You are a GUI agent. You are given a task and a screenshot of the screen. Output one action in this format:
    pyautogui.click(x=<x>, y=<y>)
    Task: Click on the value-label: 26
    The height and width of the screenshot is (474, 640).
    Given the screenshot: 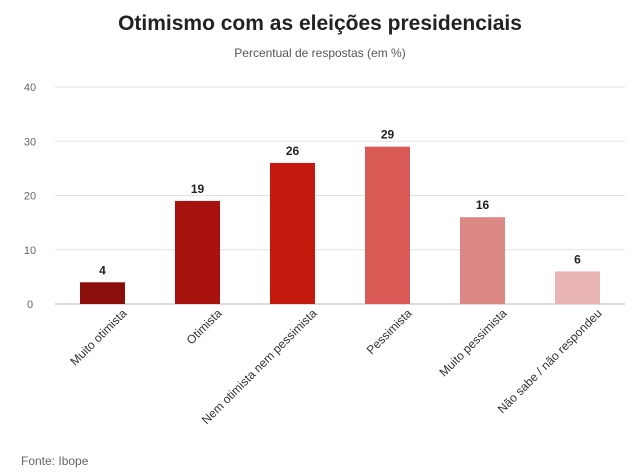 What is the action you would take?
    pyautogui.click(x=293, y=151)
    